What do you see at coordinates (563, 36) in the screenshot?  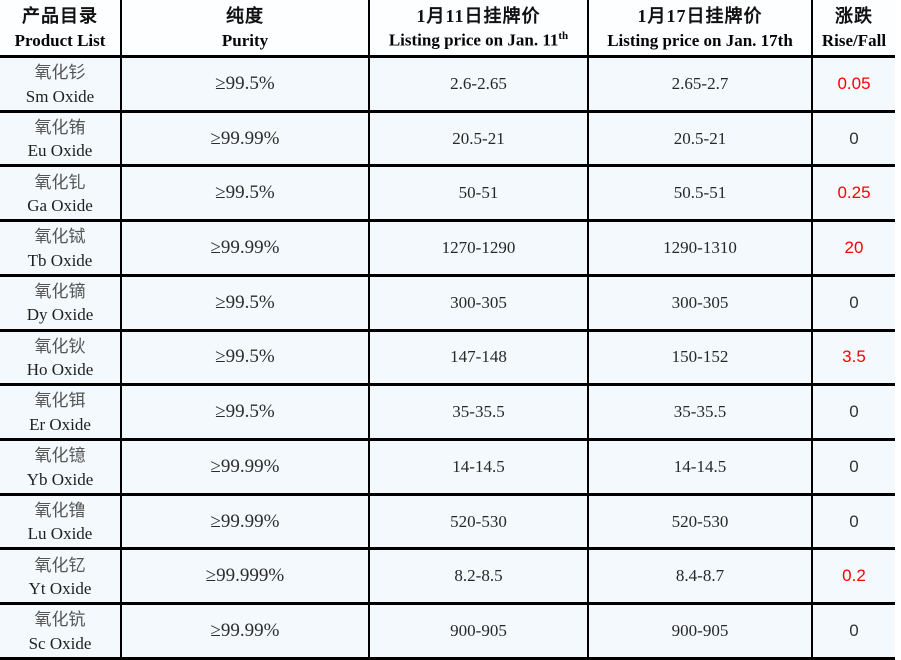 I see `jan11-superscript: th` at bounding box center [563, 36].